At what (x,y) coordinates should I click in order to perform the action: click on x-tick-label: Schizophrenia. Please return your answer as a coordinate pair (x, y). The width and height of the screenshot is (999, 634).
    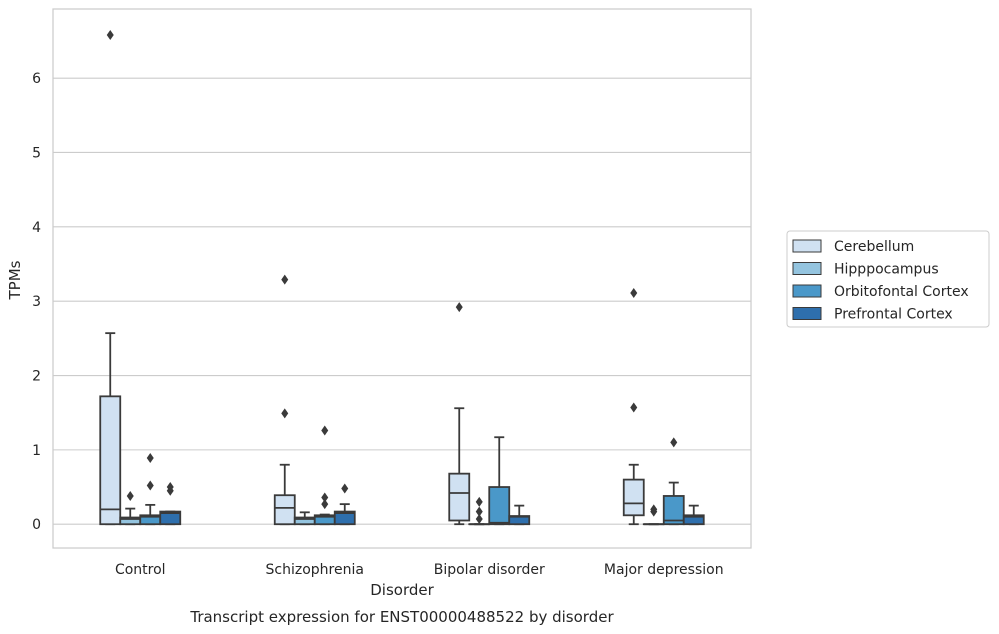
    Looking at the image, I should click on (315, 570).